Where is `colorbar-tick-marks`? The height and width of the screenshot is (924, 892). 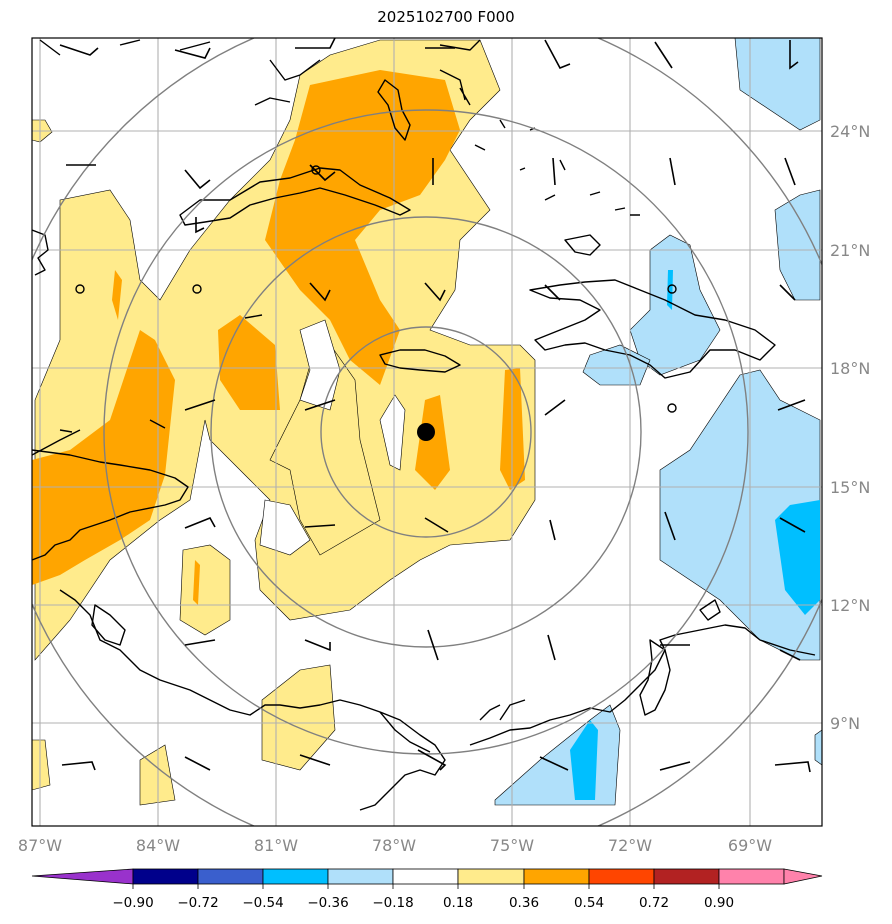 colorbar-tick-marks is located at coordinates (426, 886).